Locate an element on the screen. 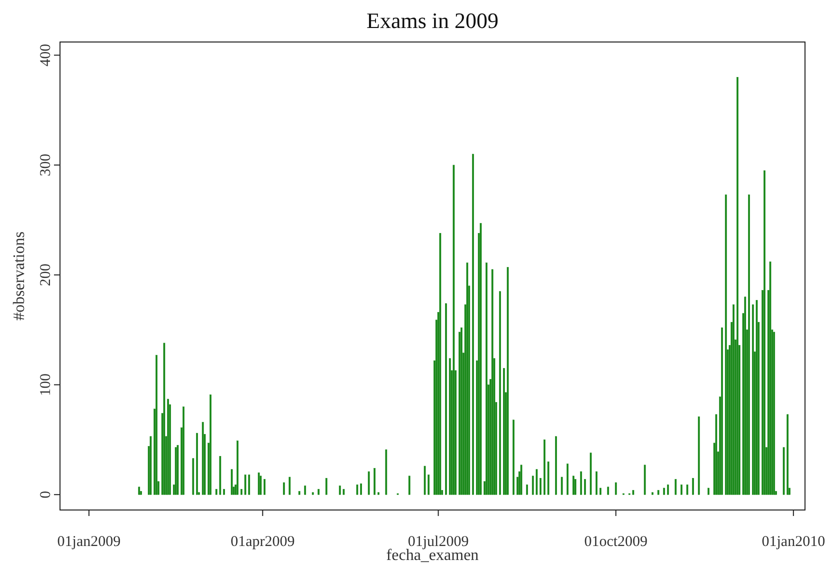 The width and height of the screenshot is (840, 569). y-axis-title: #observations is located at coordinates (19, 276).